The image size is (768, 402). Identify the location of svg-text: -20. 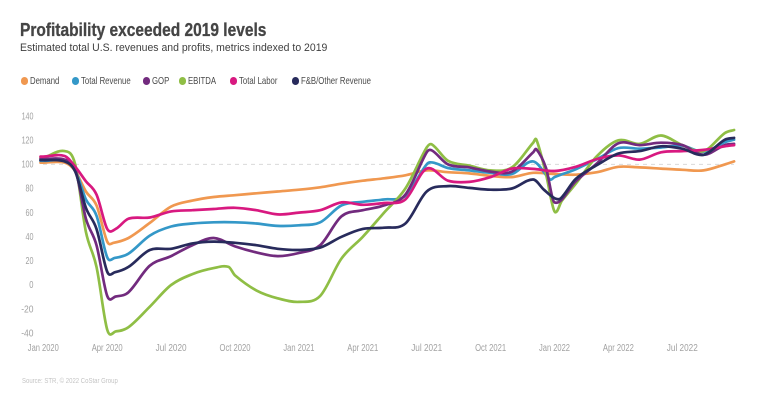
(27, 309).